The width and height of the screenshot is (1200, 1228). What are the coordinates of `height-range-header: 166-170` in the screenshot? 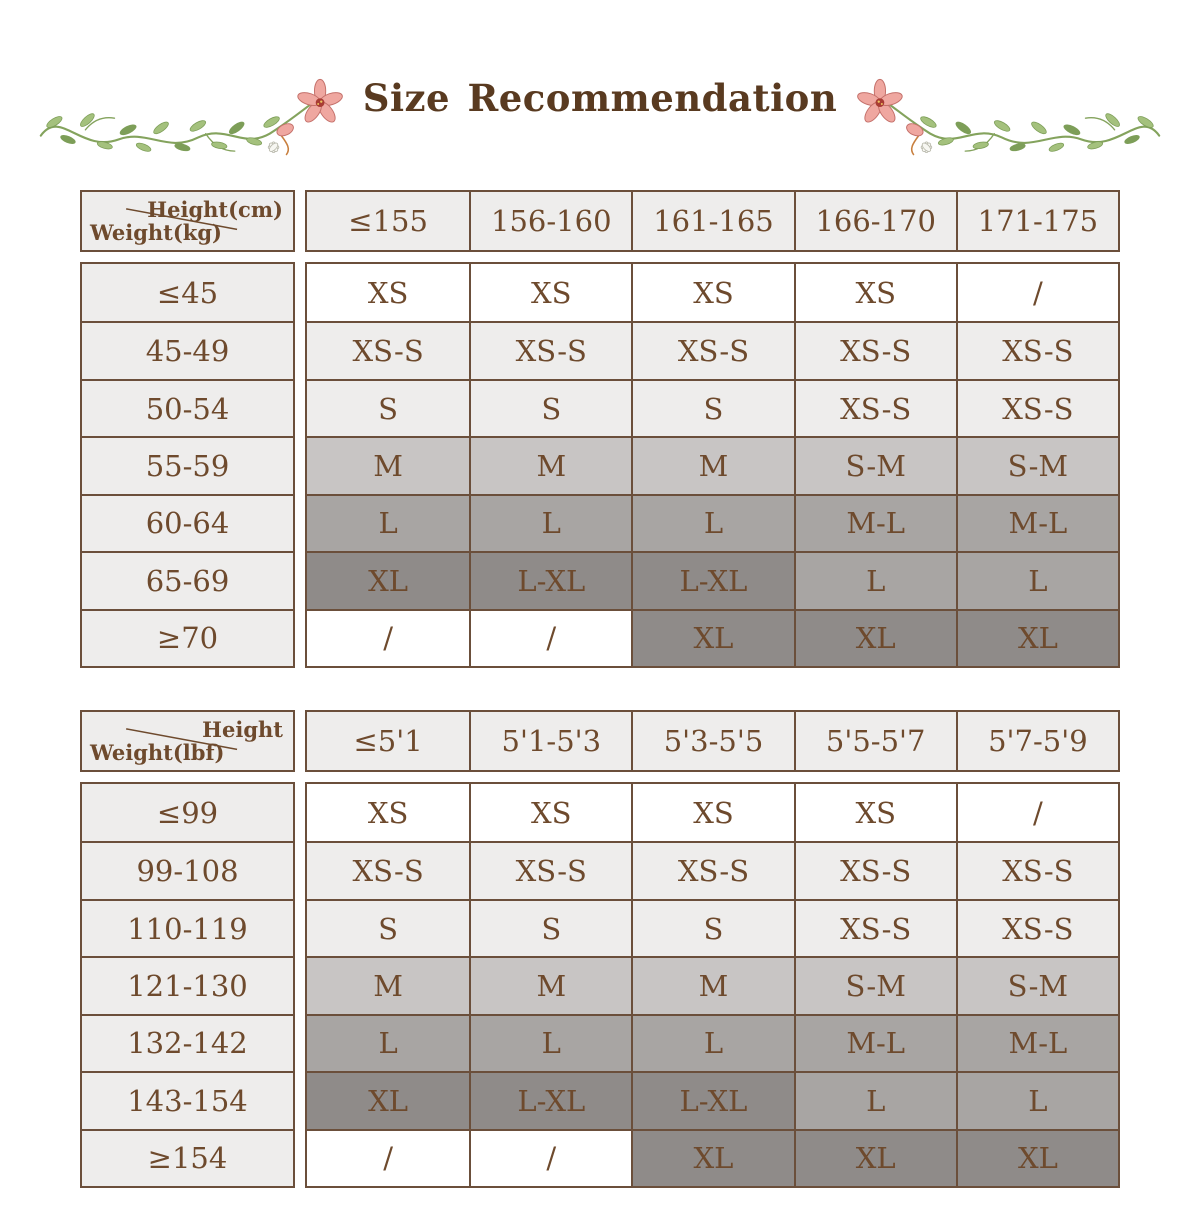 It's located at (874, 221).